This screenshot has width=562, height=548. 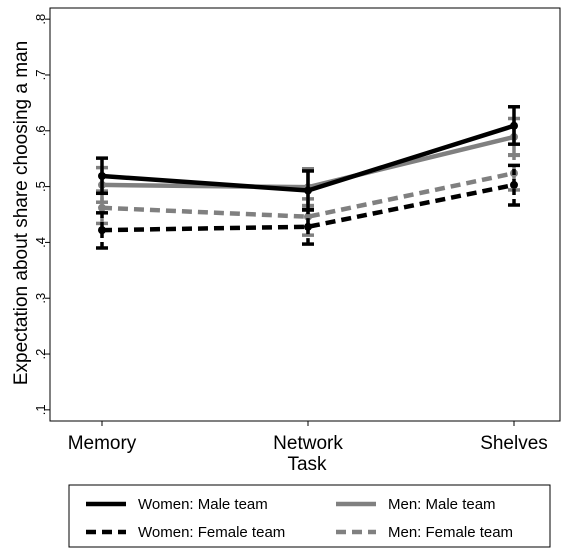 What do you see at coordinates (21, 213) in the screenshot?
I see `y-axis-title: Expectation about share choosing a man` at bounding box center [21, 213].